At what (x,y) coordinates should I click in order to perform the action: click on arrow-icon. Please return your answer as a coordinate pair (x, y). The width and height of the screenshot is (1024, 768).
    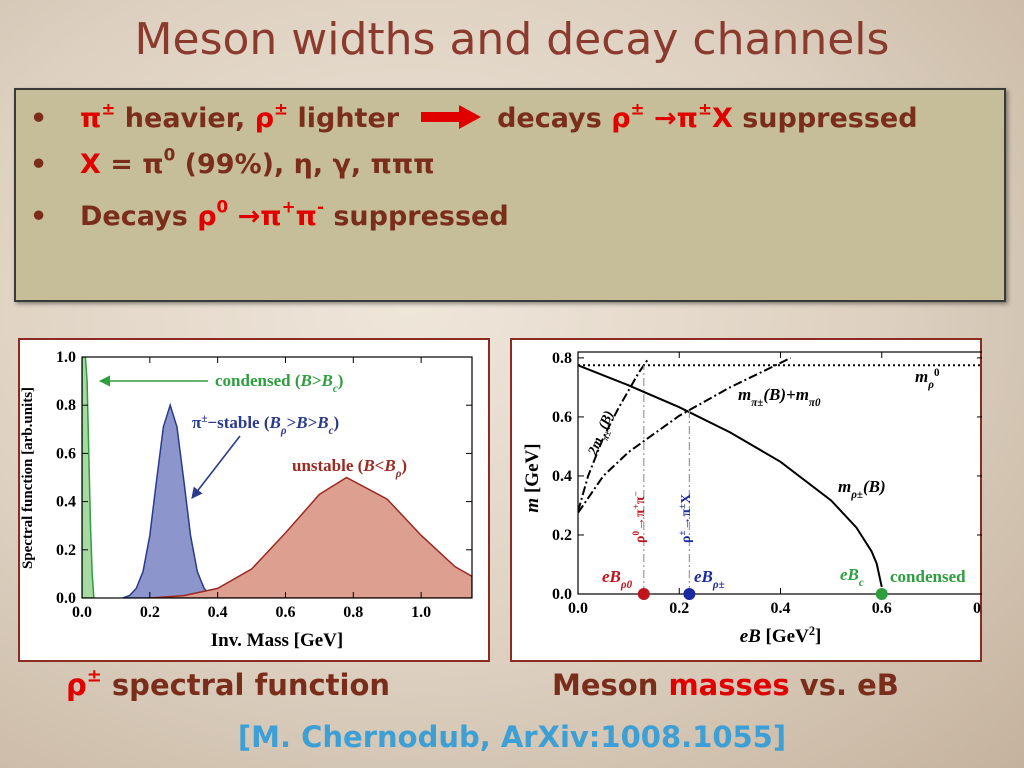
    Looking at the image, I should click on (451, 117).